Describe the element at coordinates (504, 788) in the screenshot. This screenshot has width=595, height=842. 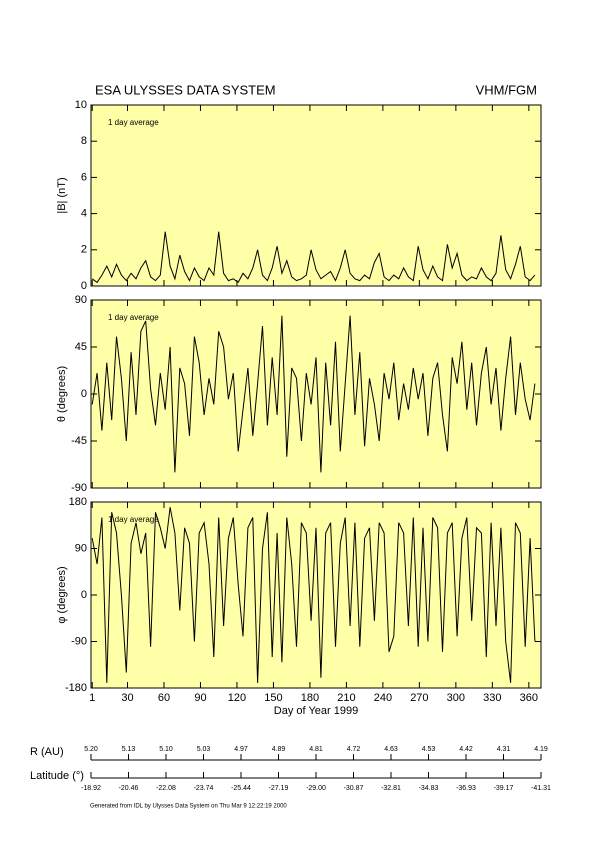
I see `lat-value: -39.17` at that location.